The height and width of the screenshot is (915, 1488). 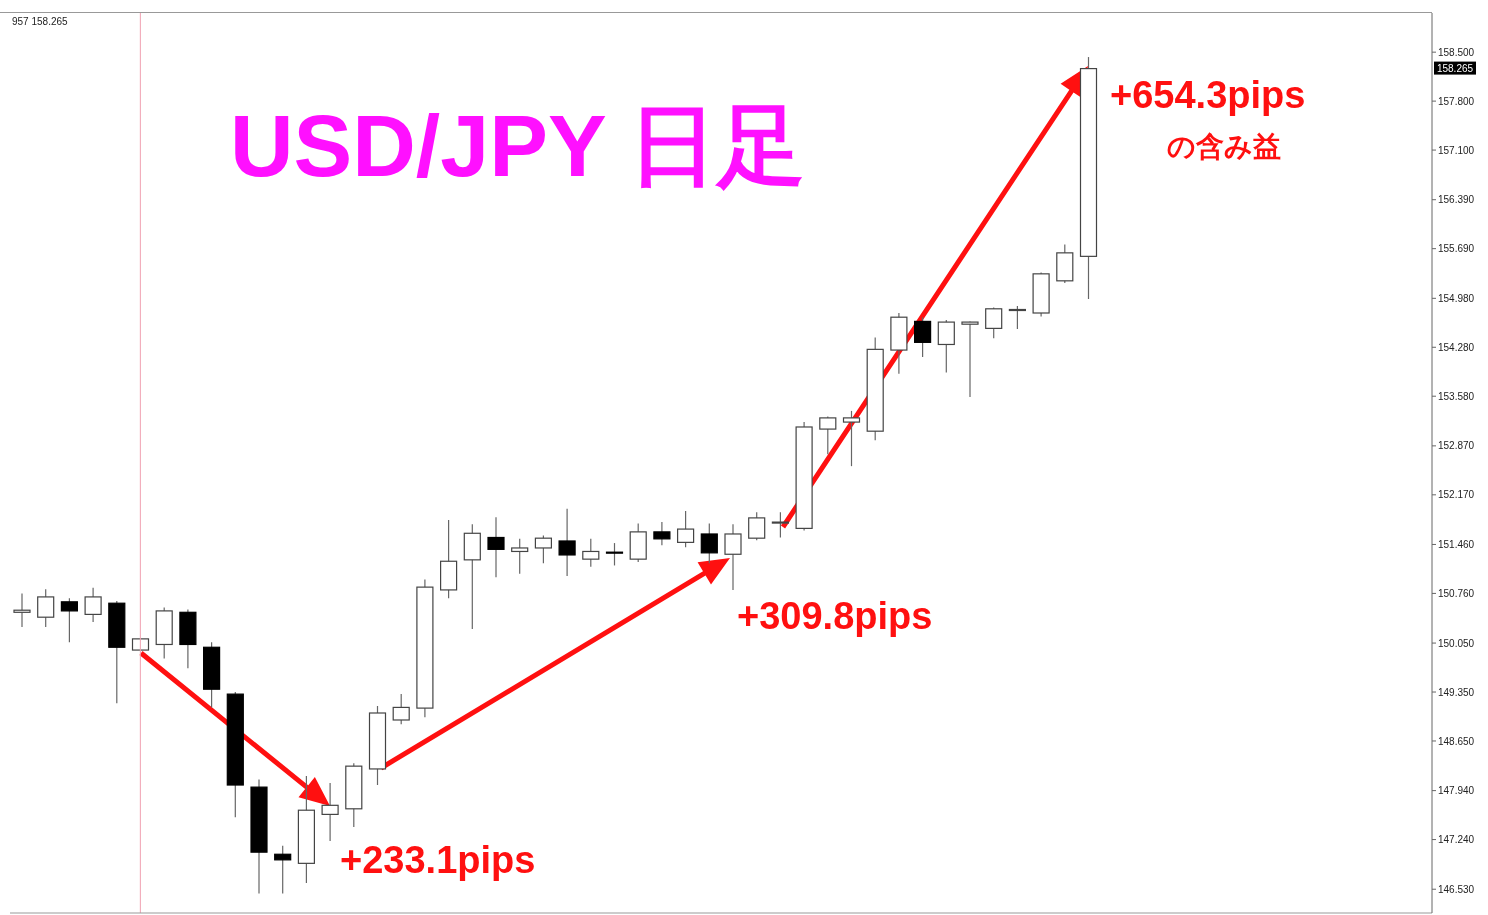 What do you see at coordinates (1456, 101) in the screenshot?
I see `y-tick-label: 157.800` at bounding box center [1456, 101].